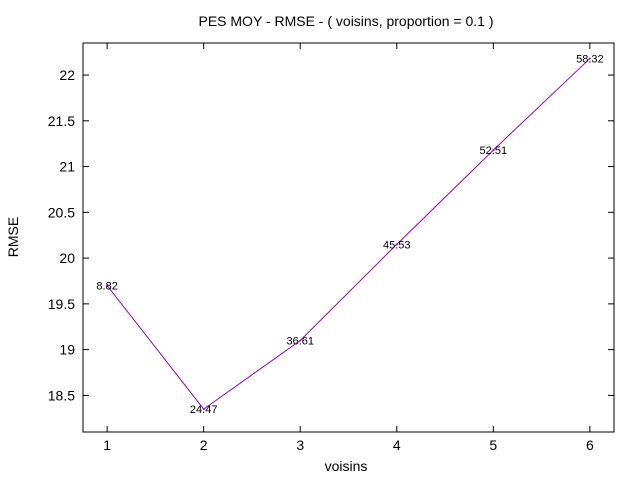 Image resolution: width=640 pixels, height=480 pixels. I want to click on data-point-label: 58.32, so click(590, 60).